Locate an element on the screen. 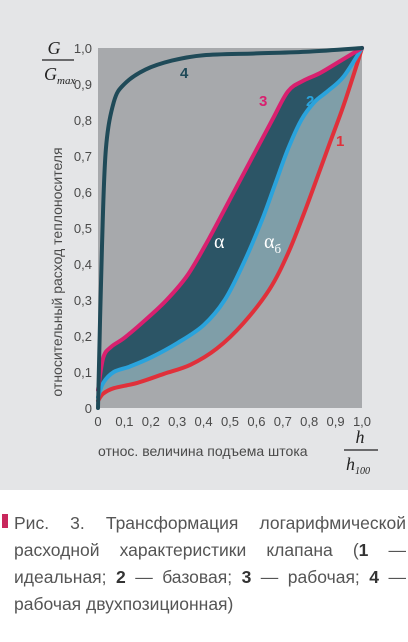 Image resolution: width=408 pixels, height=642 pixels. y-tick-label: 0,2 is located at coordinates (83, 336).